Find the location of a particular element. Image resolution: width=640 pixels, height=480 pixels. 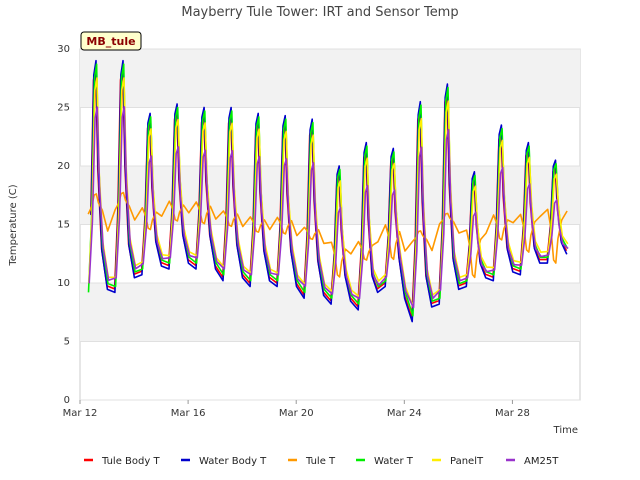

x-tick-label: Mar 20 is located at coordinates (296, 413).